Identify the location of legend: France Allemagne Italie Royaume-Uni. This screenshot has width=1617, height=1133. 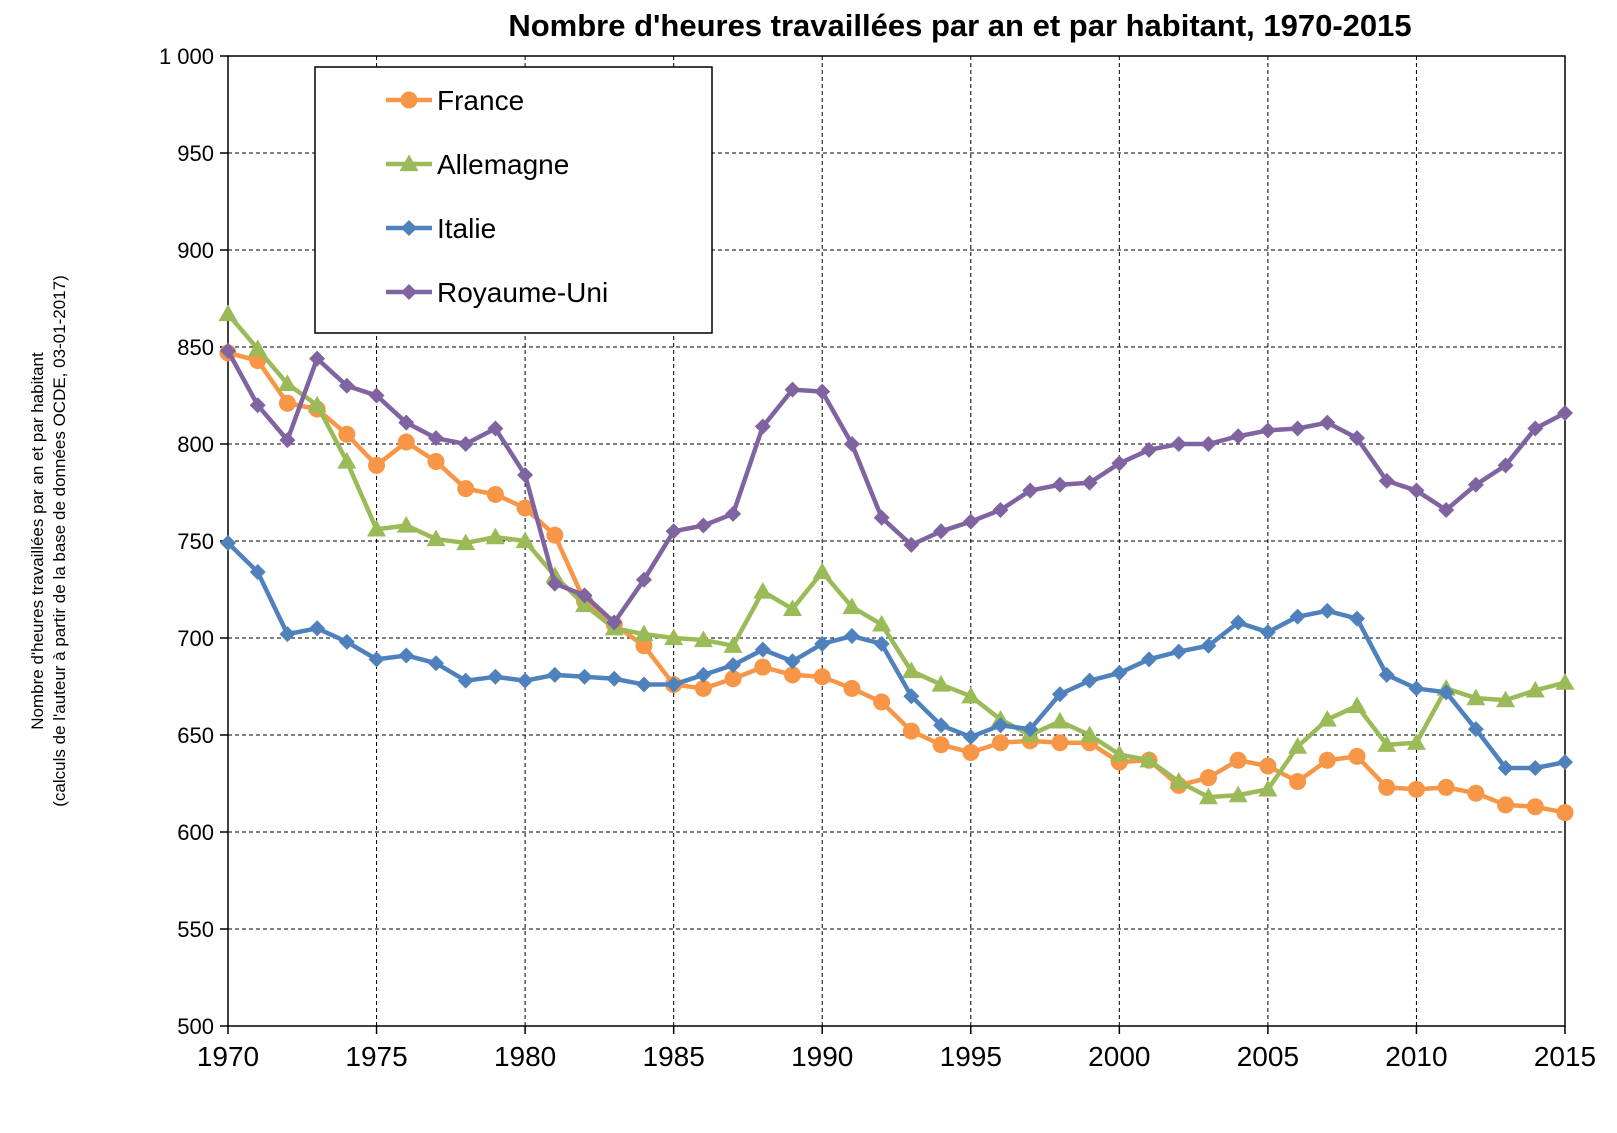
(513, 200).